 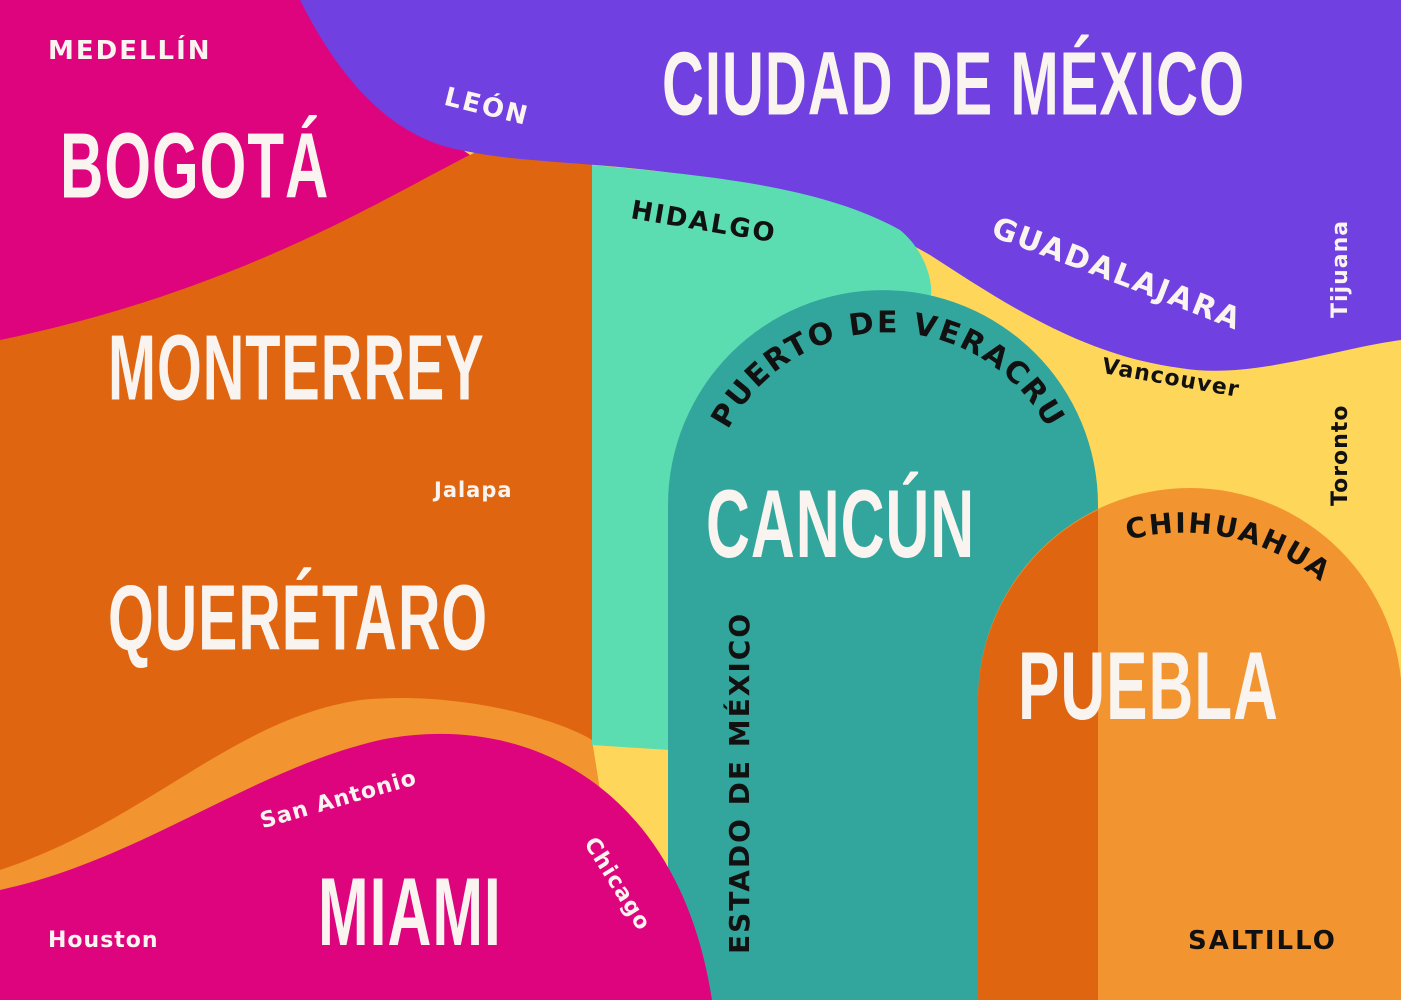 What do you see at coordinates (103, 940) in the screenshot?
I see `label-houston: Houston` at bounding box center [103, 940].